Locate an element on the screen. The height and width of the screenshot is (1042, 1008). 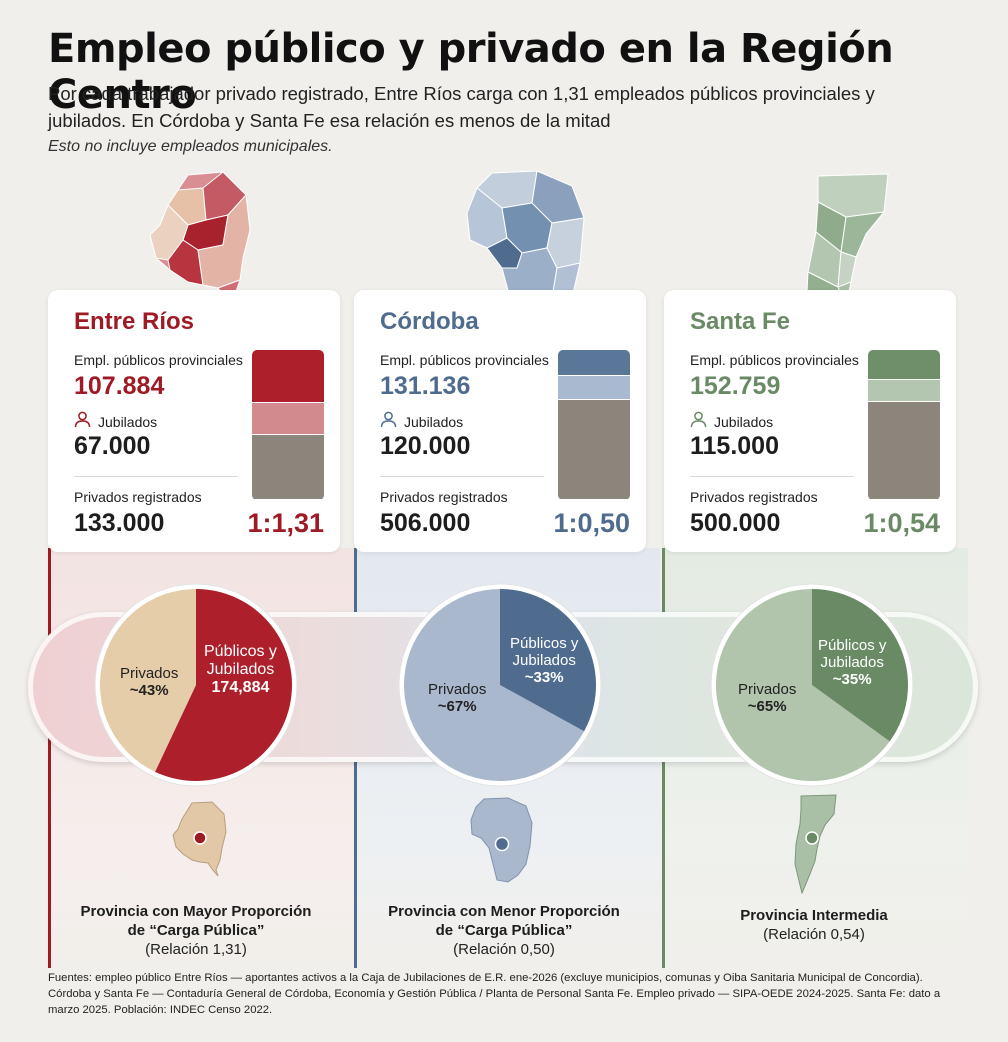
value-publicos: 152.759 is located at coordinates (735, 386).